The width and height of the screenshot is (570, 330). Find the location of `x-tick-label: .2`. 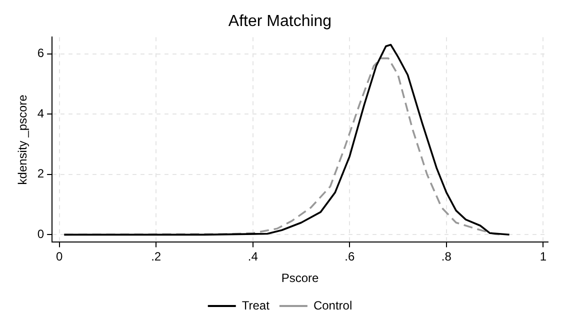

x-tick-label: .2 is located at coordinates (156, 257).